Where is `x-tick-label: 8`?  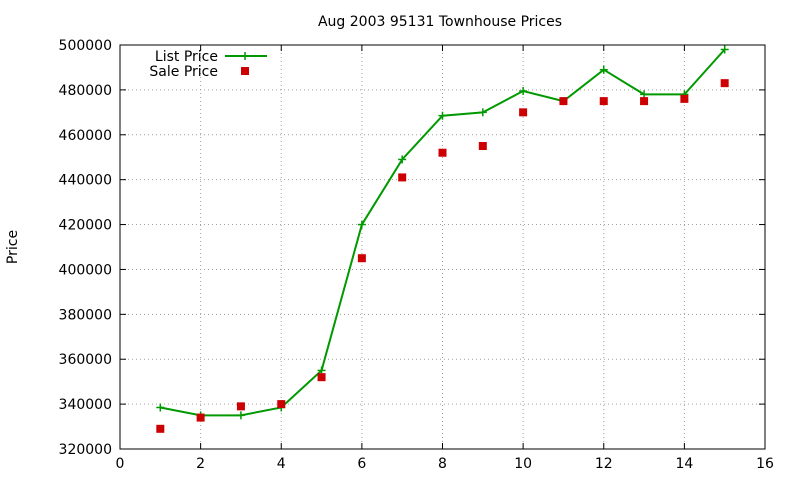 x-tick-label: 8 is located at coordinates (442, 464).